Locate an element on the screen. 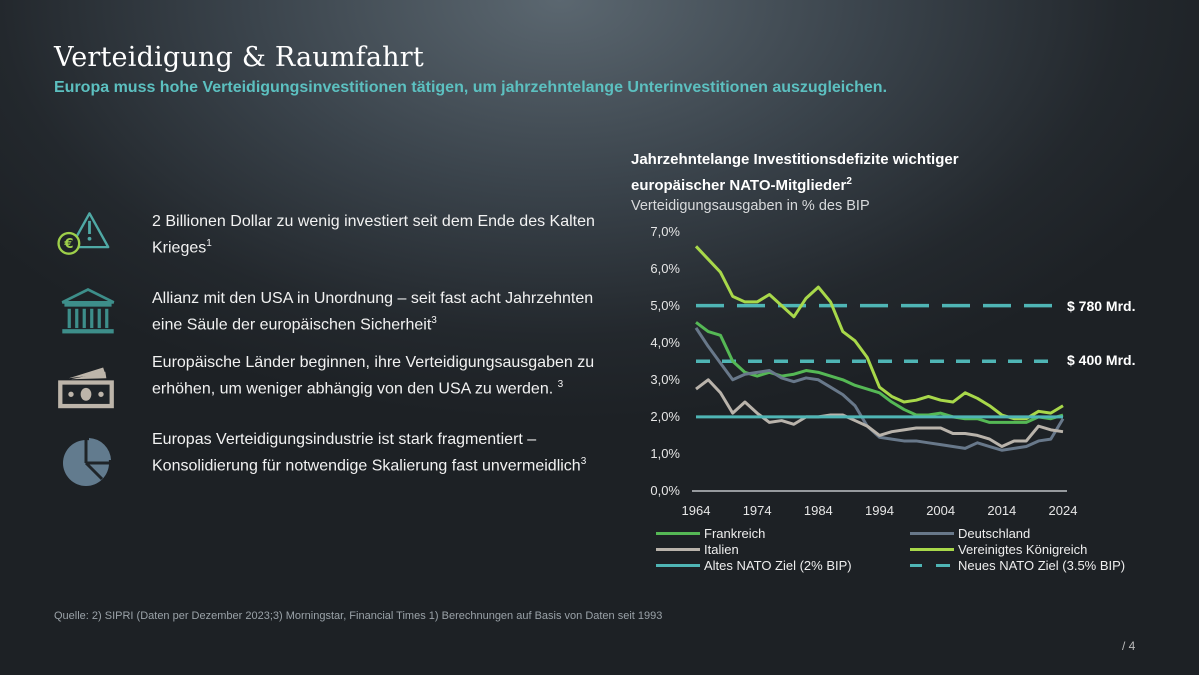 The image size is (1199, 675). money-icon is located at coordinates (86, 388).